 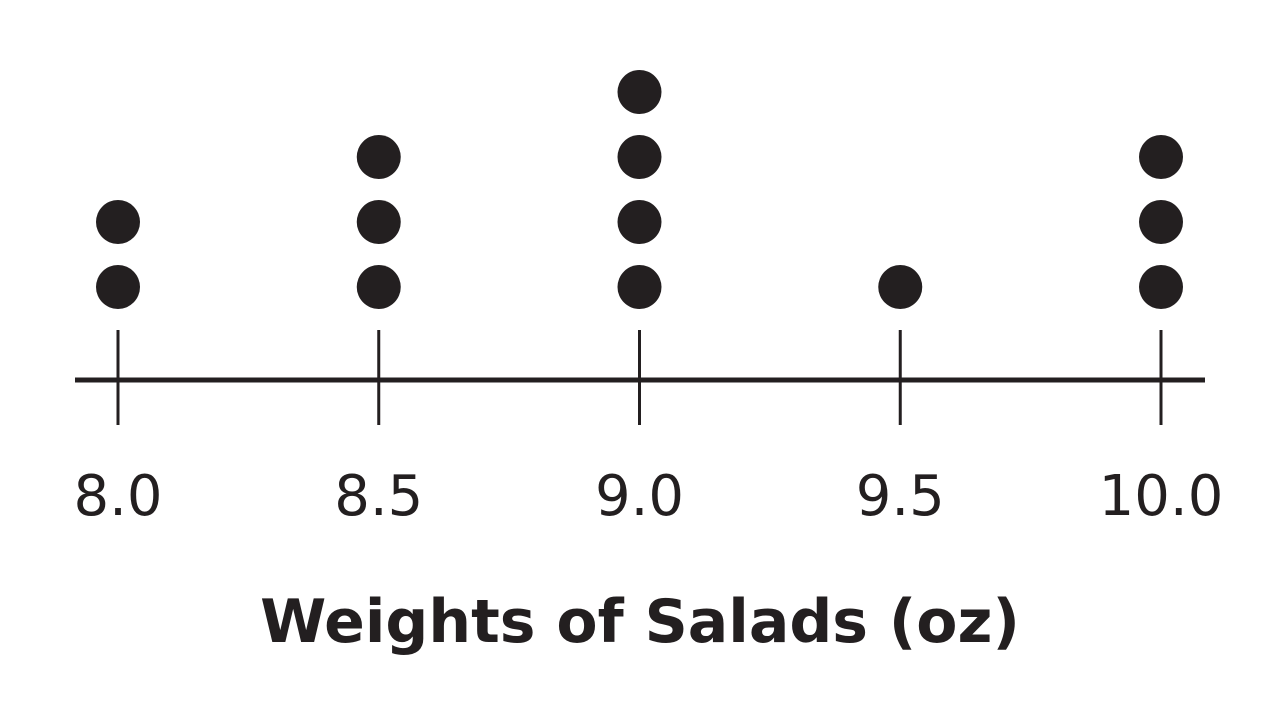 What do you see at coordinates (378, 496) in the screenshot?
I see `x-tick-label: 8.5` at bounding box center [378, 496].